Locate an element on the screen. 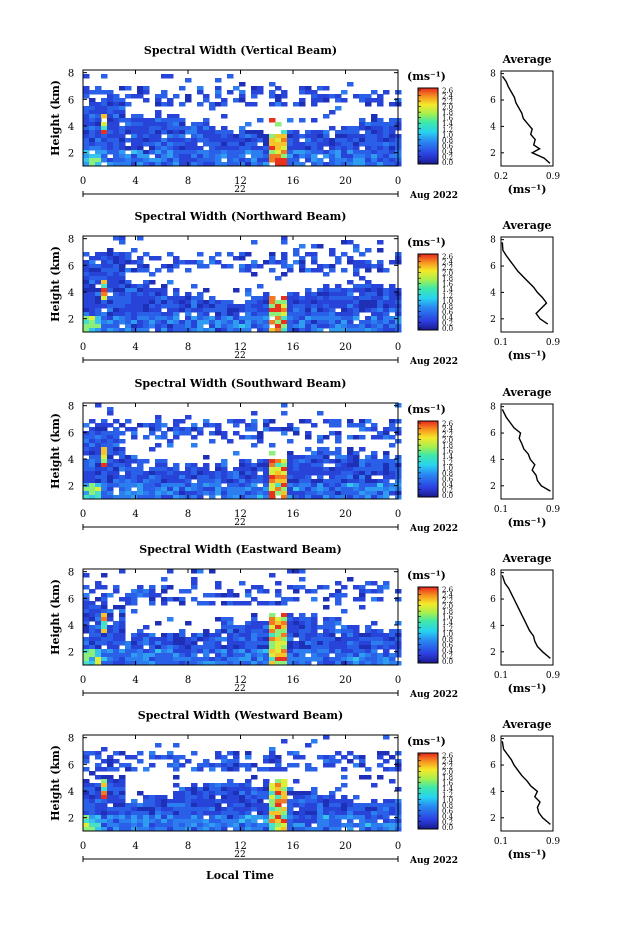  profile-x-tick-label: 0.9 is located at coordinates (553, 177).